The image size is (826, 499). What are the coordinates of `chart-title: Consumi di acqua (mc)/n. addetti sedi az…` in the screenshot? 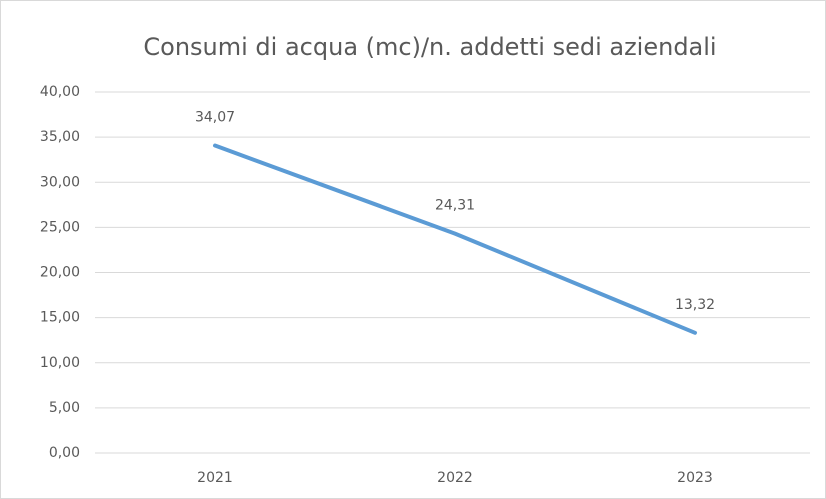 It's located at (429, 47).